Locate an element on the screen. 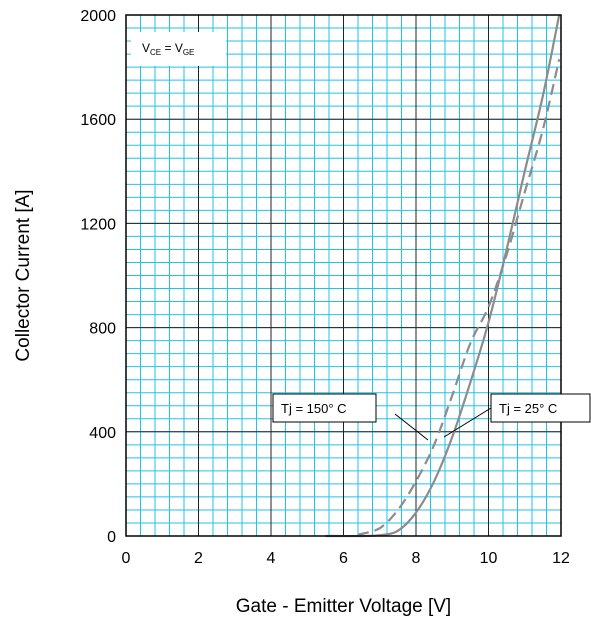  x-tick-label: 6 is located at coordinates (343, 558).